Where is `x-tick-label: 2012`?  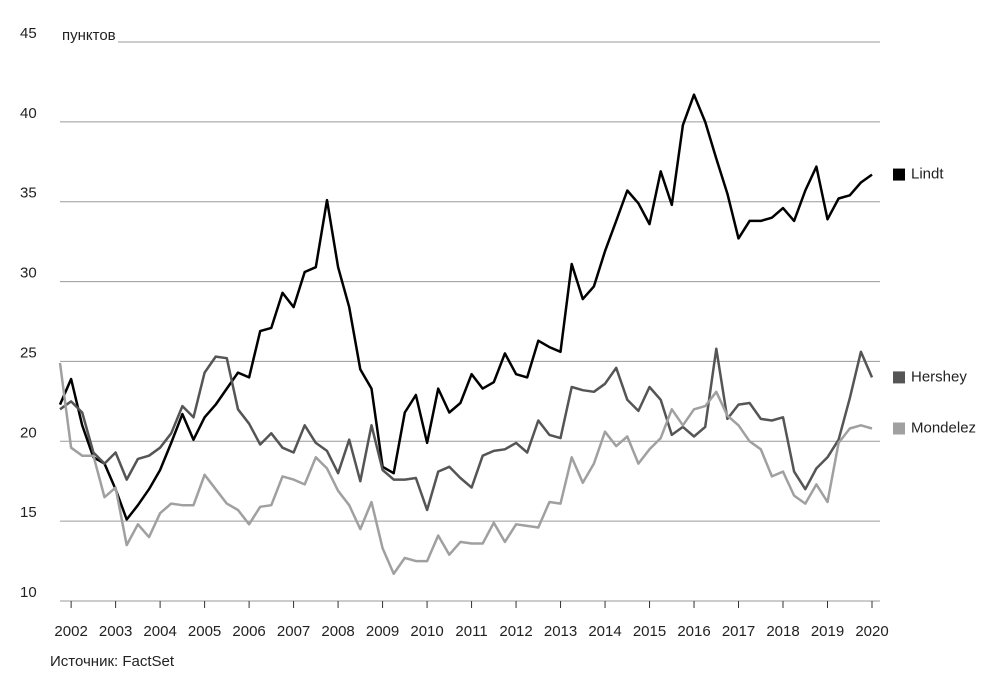 x-tick-label: 2012 is located at coordinates (515, 631).